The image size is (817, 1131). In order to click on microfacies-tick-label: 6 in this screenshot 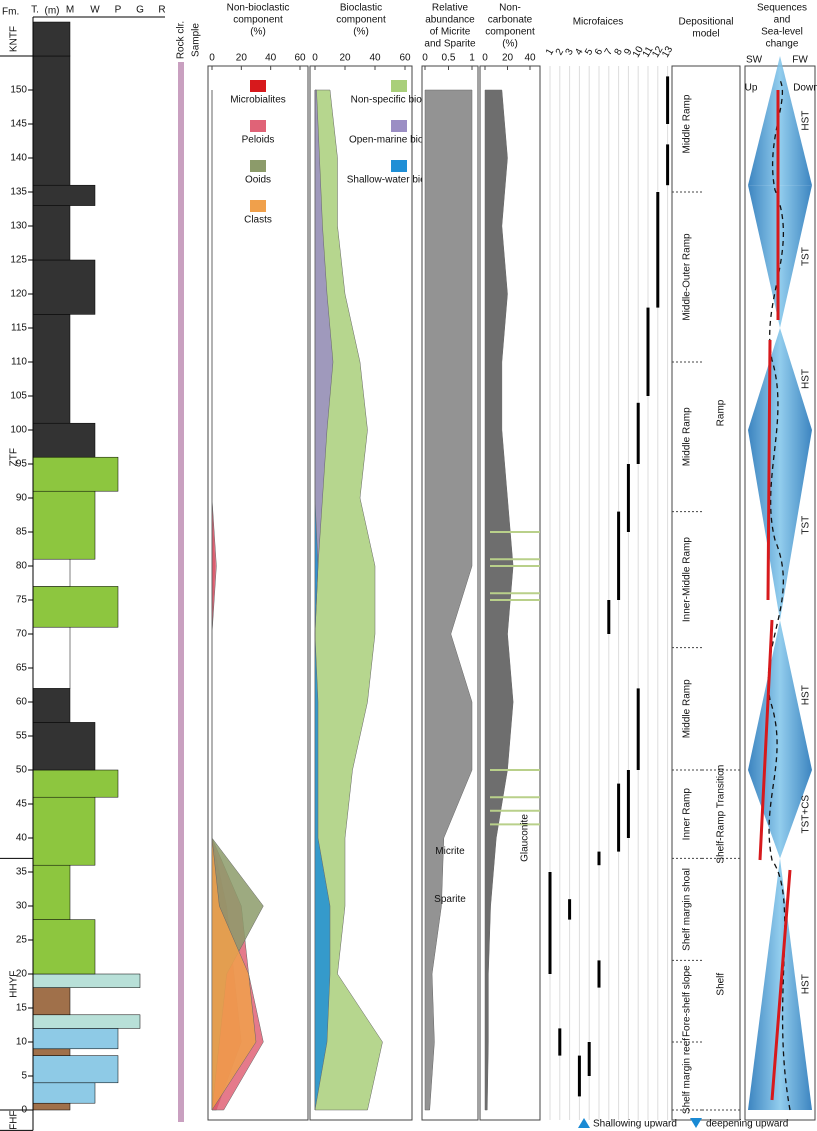, I will do `click(599, 52)`.